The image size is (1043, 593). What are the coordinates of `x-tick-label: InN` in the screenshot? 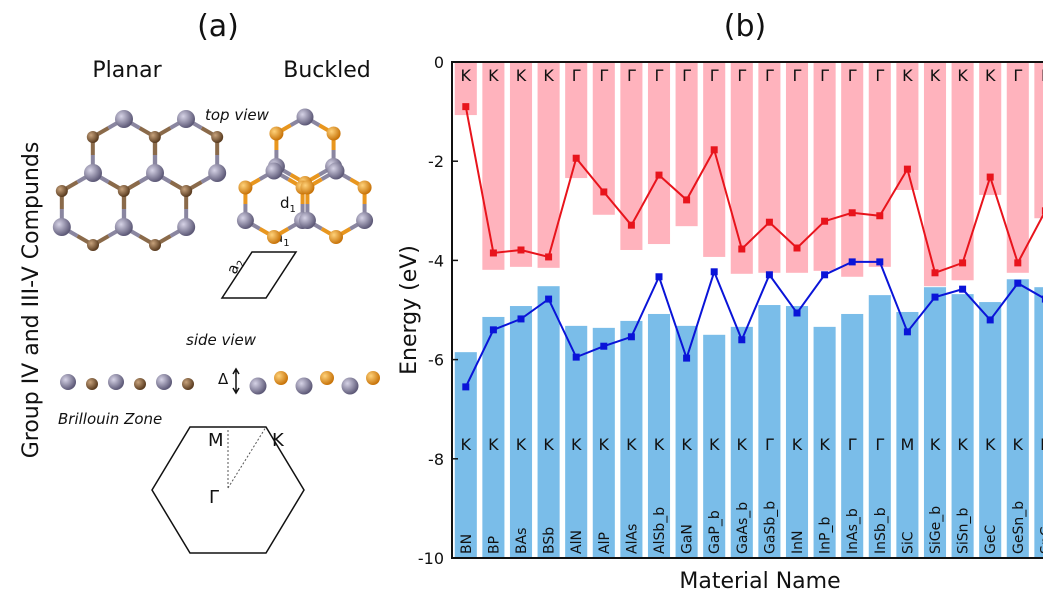 It's located at (798, 542).